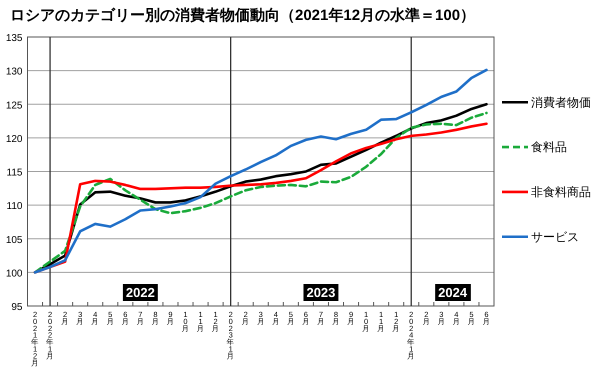 The width and height of the screenshot is (600, 372). I want to click on y-tick-label: 135, so click(14, 38).